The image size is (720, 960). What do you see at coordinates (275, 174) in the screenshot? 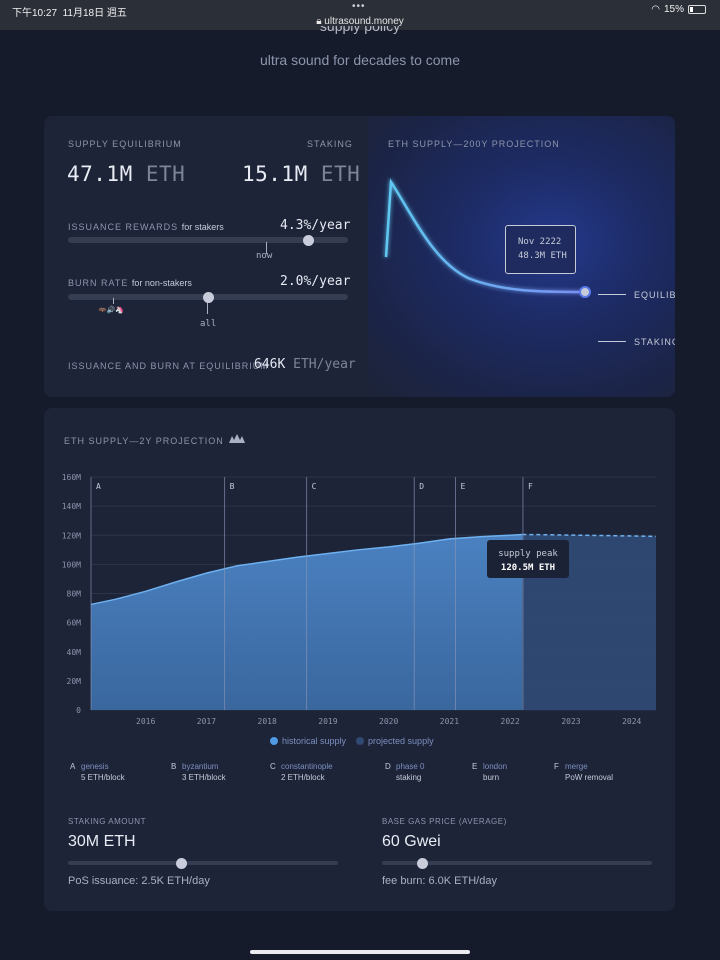
I see `staking-value-number: 15.1M` at bounding box center [275, 174].